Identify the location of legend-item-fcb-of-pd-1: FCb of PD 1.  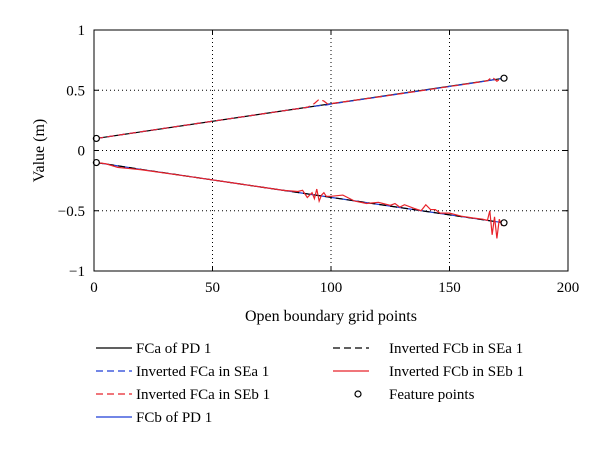
(154, 418).